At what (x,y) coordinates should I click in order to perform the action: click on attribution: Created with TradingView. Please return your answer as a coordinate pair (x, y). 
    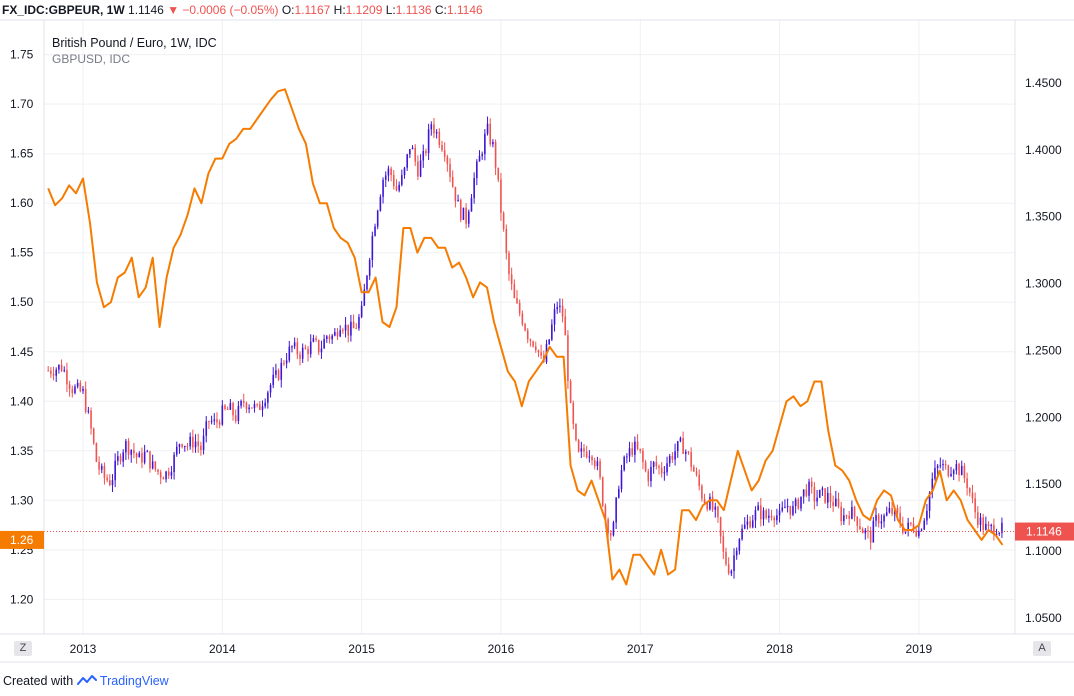
    Looking at the image, I should click on (86, 681).